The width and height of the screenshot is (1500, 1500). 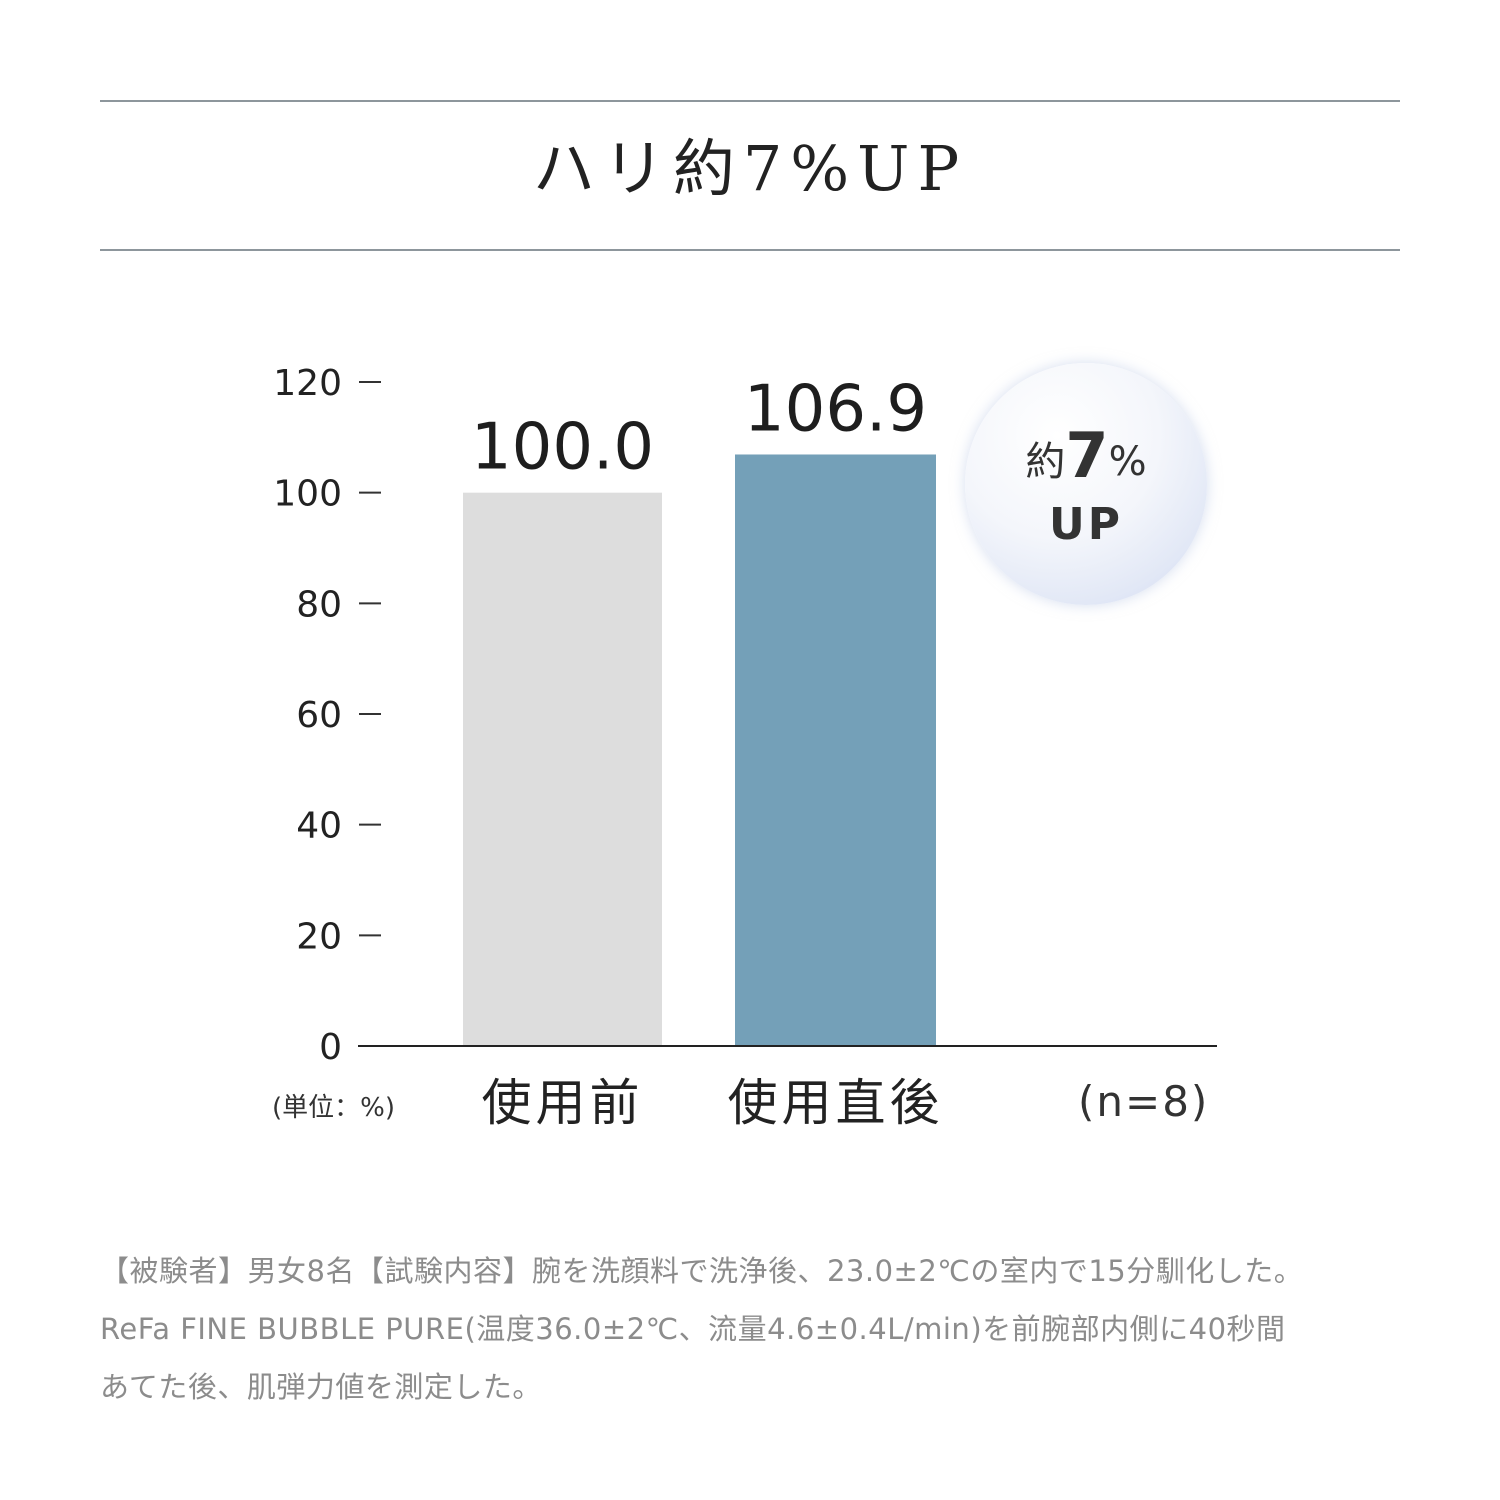 I want to click on chart-title: ハリ約7%UP, so click(x=750, y=168).